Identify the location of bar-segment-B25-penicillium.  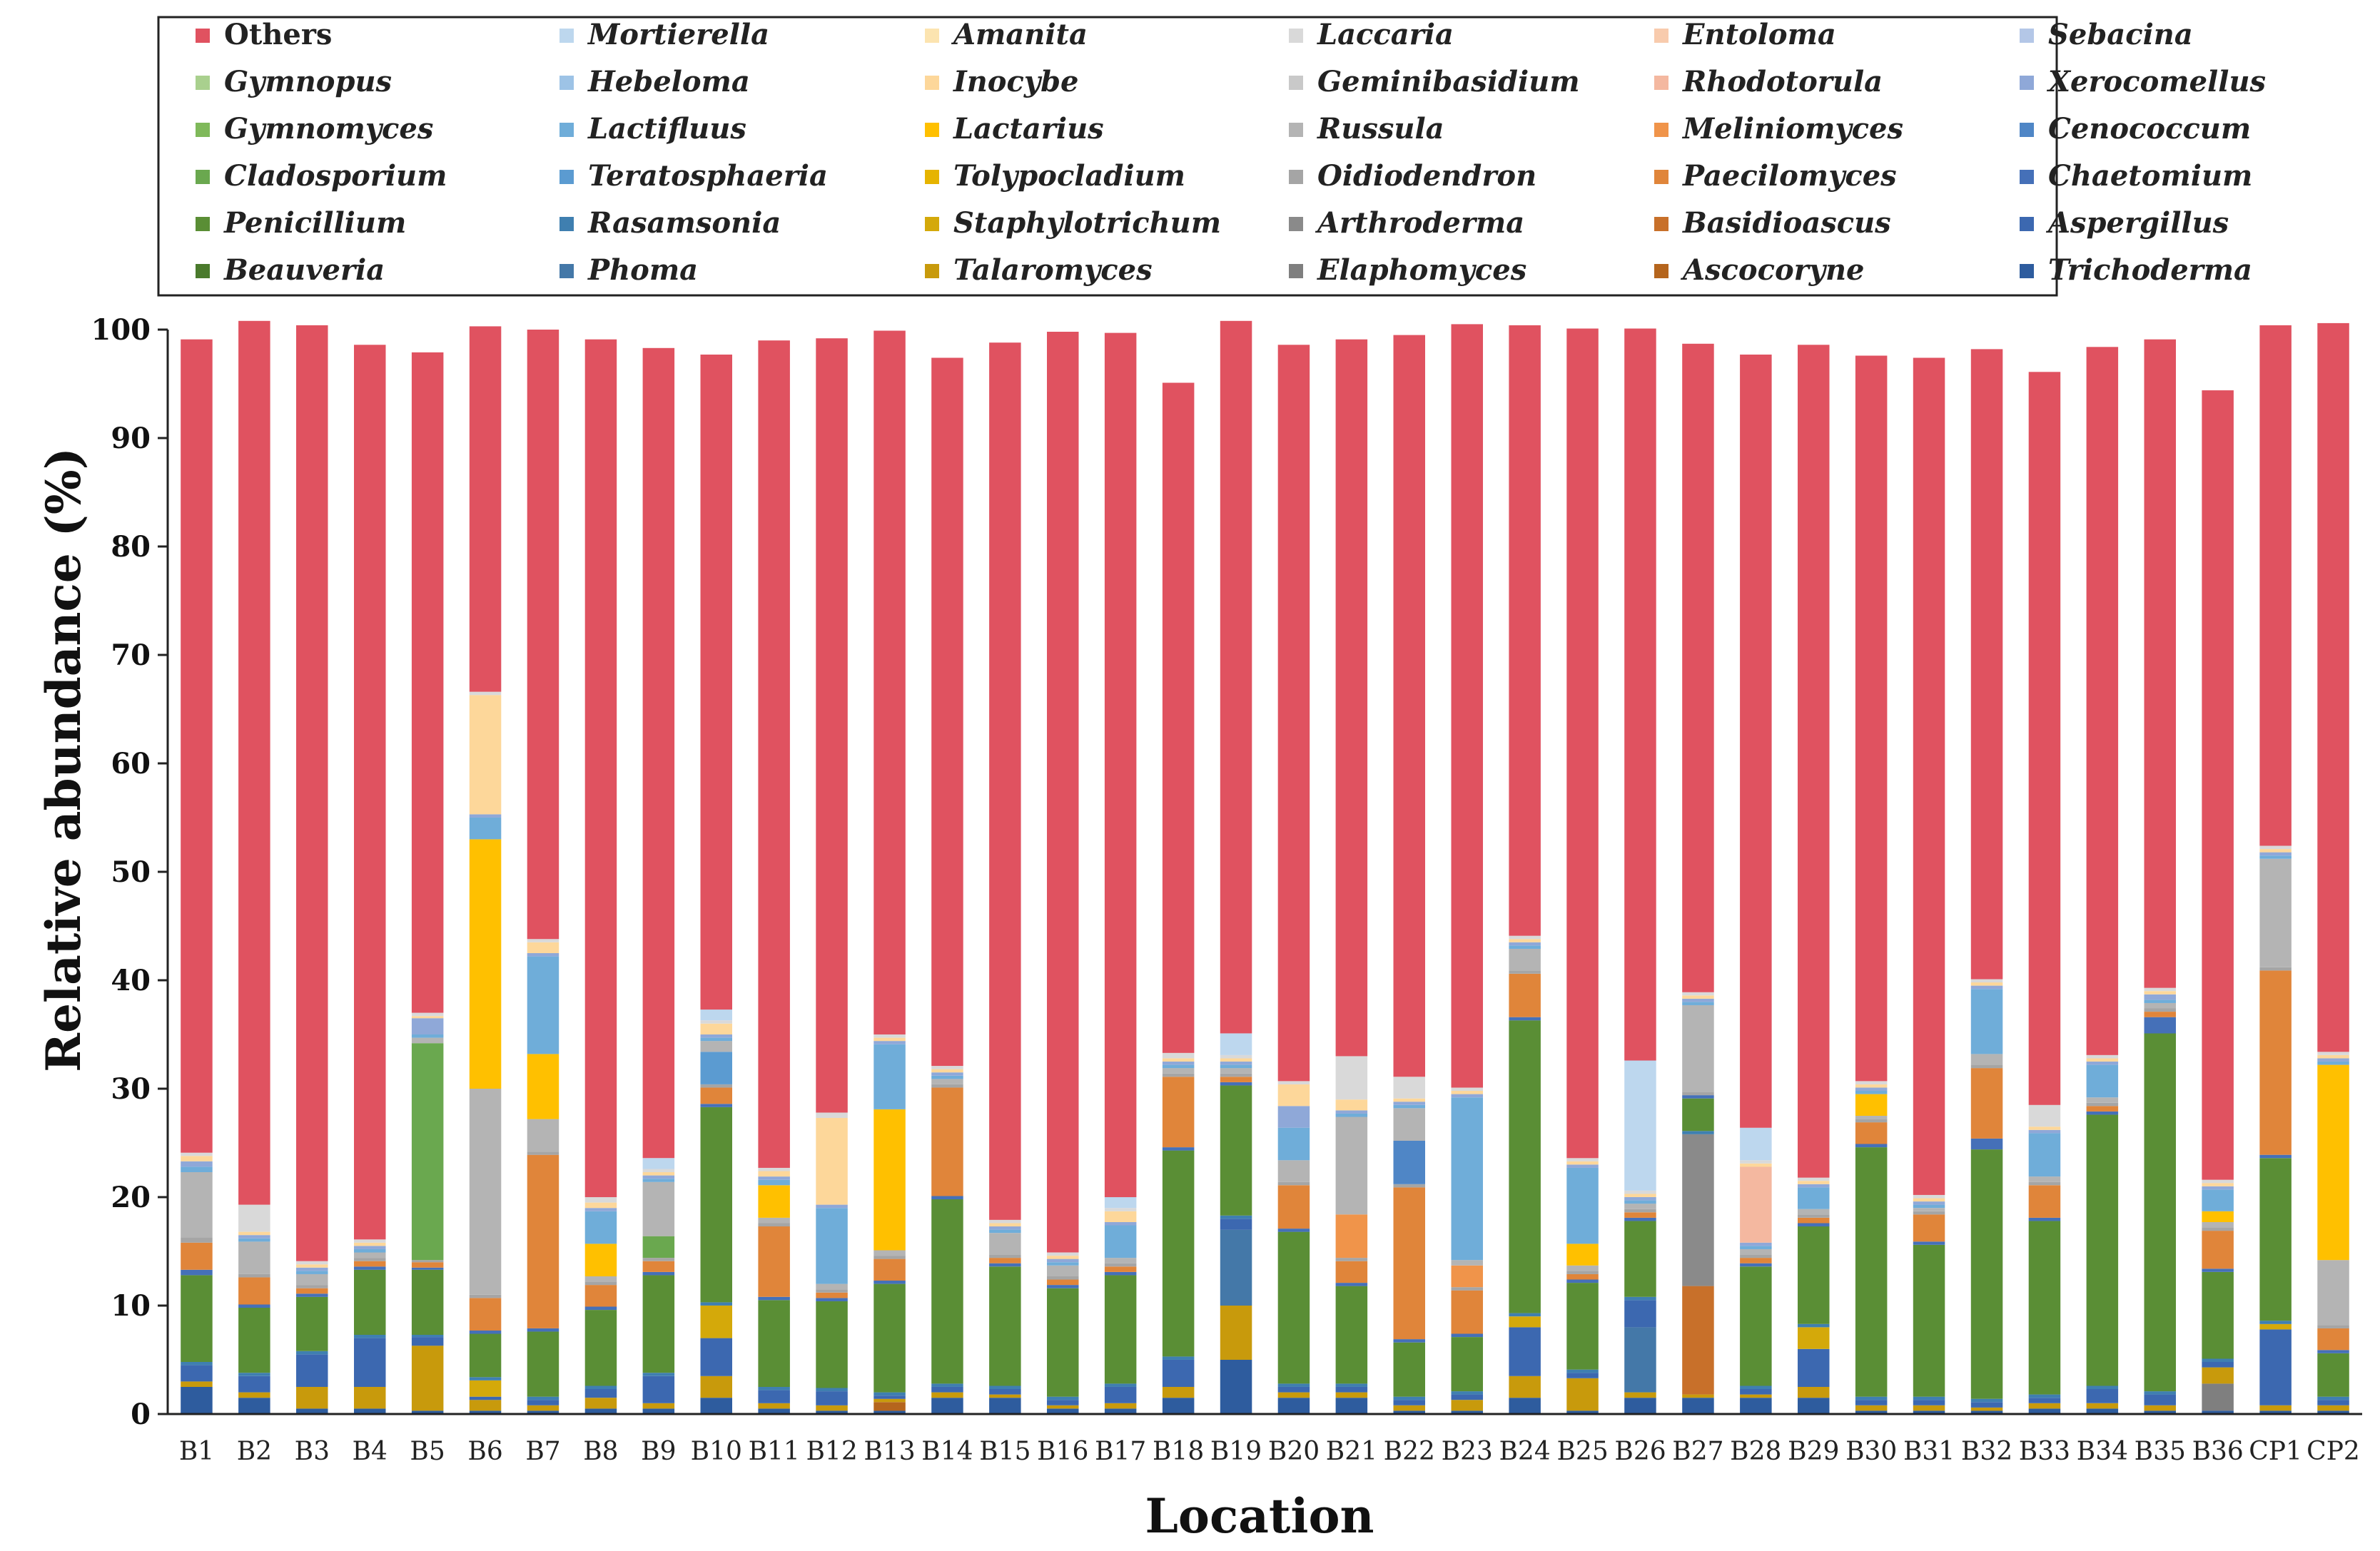
(1582, 1327).